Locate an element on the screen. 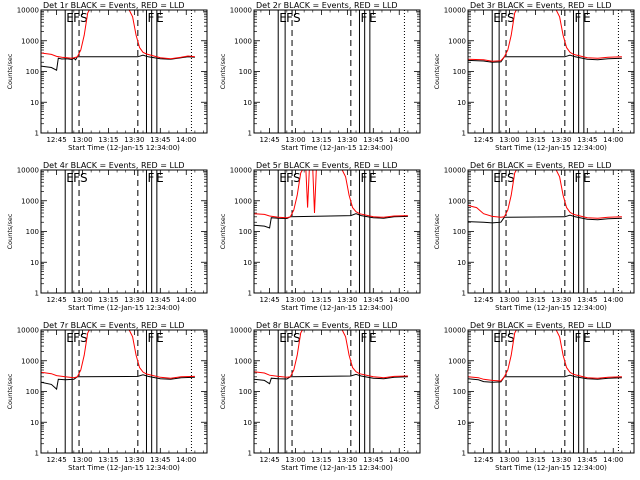 The height and width of the screenshot is (480, 640). chart-title: Det 9r BLACK = Events, RED = LLD is located at coordinates (541, 325).